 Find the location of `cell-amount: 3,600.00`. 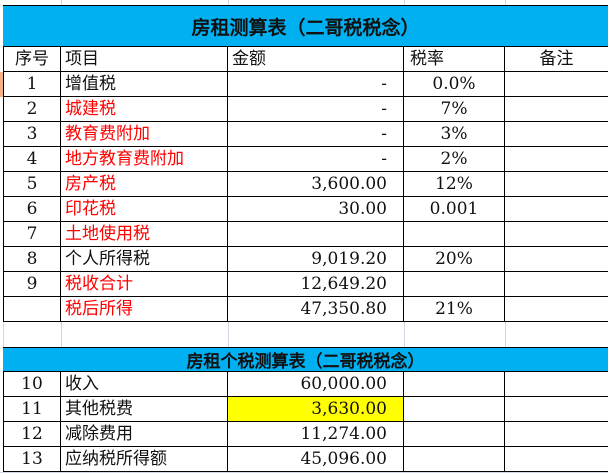

cell-amount: 3,600.00 is located at coordinates (316, 184).